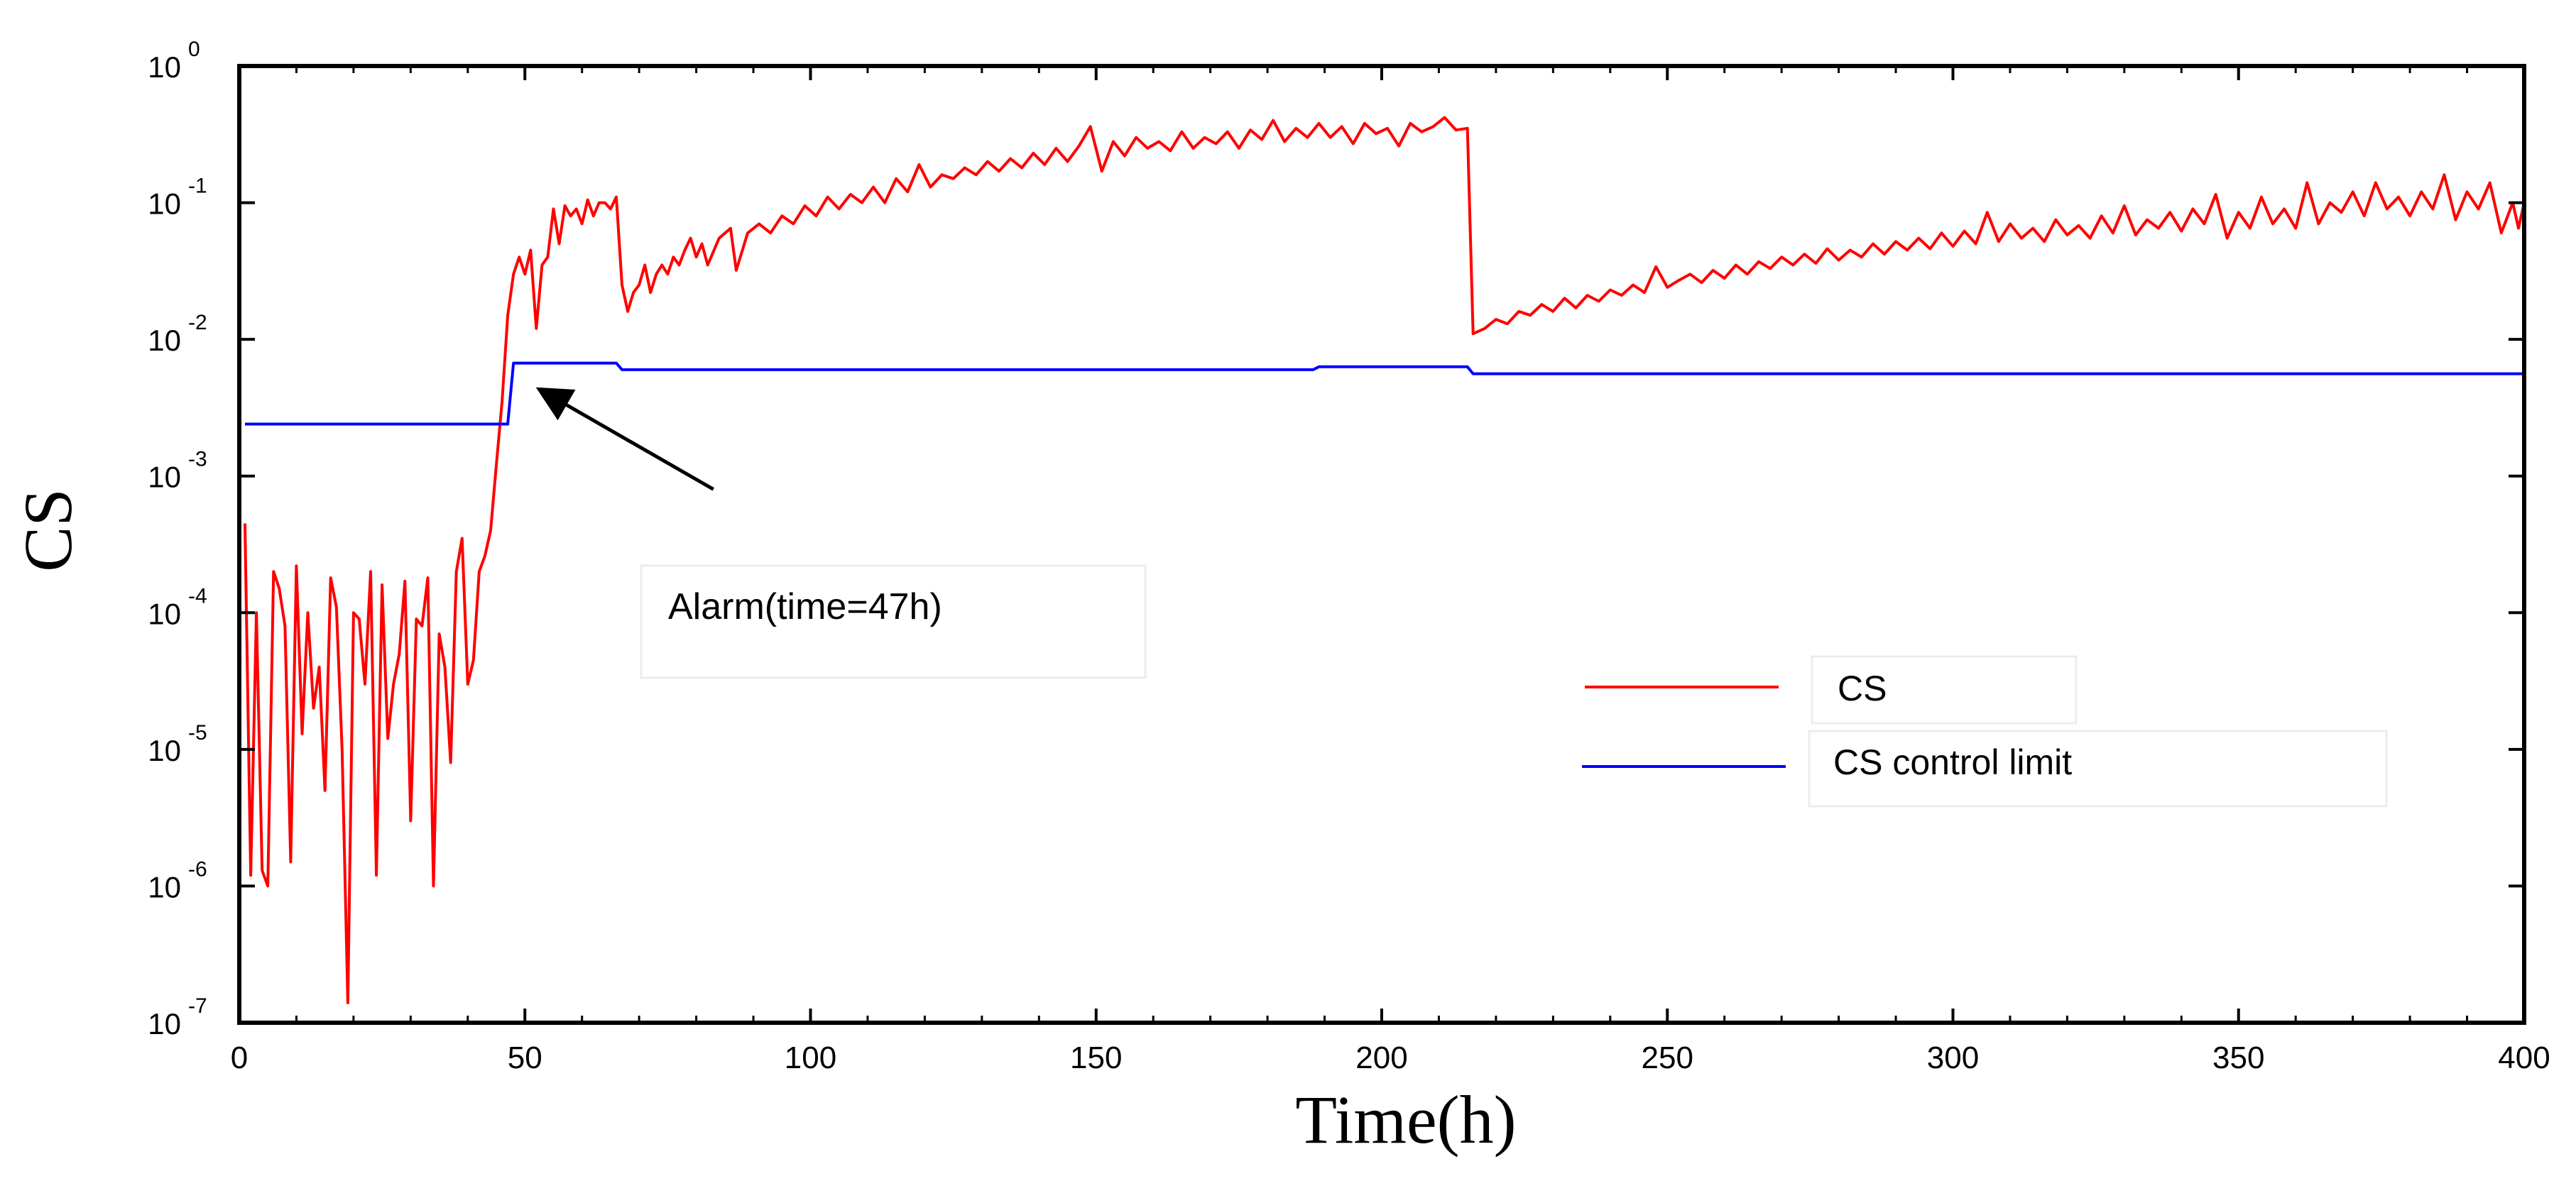 The width and height of the screenshot is (2576, 1181). I want to click on legend-box-cs, so click(1944, 690).